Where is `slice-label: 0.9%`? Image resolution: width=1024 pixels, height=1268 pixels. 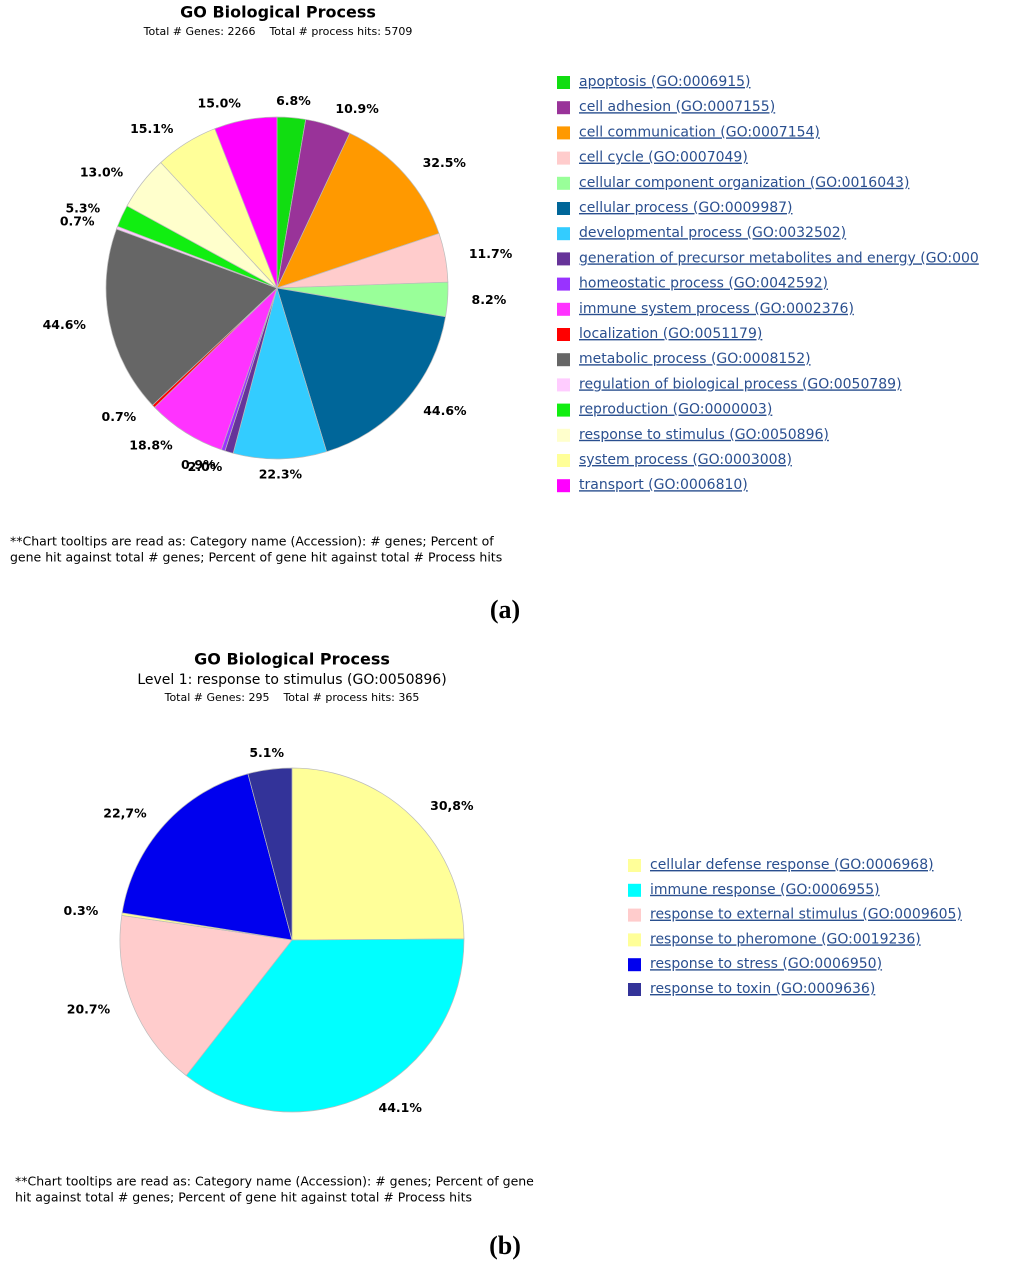
slice-label: 0.9% is located at coordinates (198, 464).